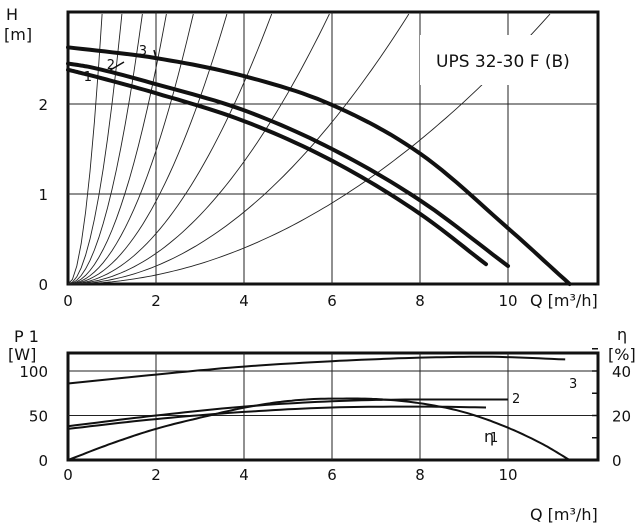 This screenshot has width=644, height=526. I want to click on power-x-tick-label: 2, so click(156, 475).